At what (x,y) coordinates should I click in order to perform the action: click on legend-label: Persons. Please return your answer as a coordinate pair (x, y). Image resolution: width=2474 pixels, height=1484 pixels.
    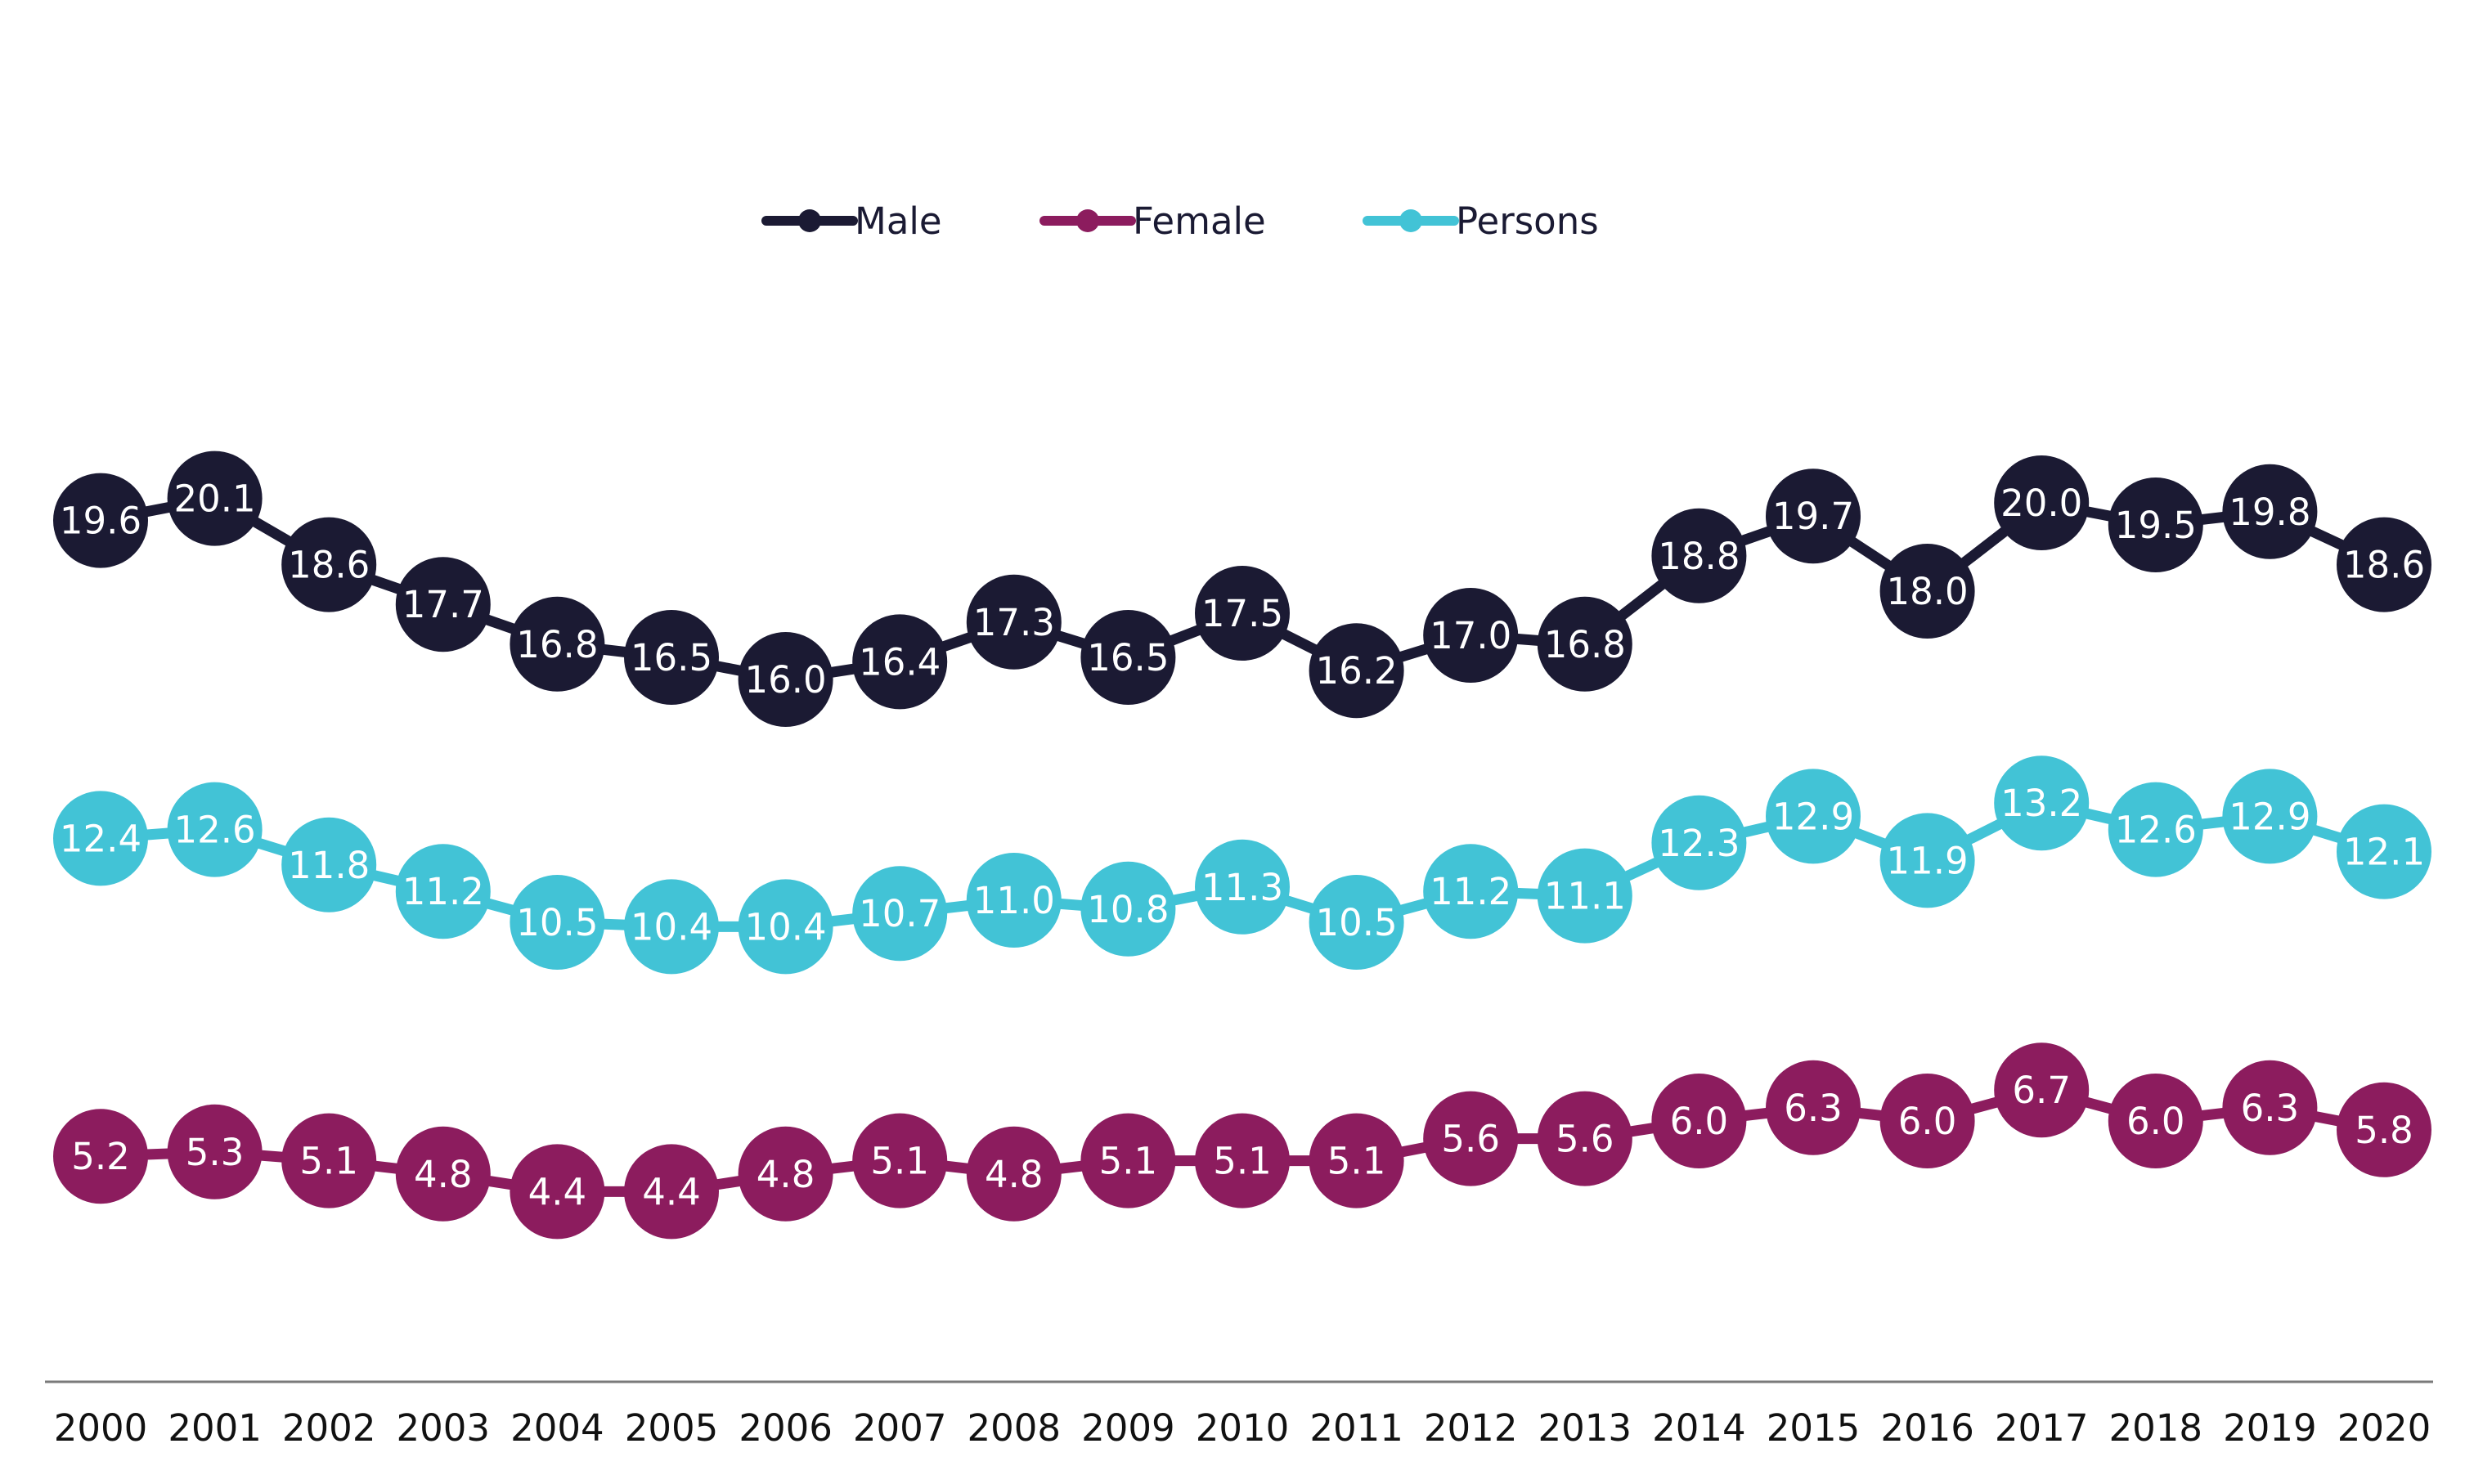
    Looking at the image, I should click on (1527, 221).